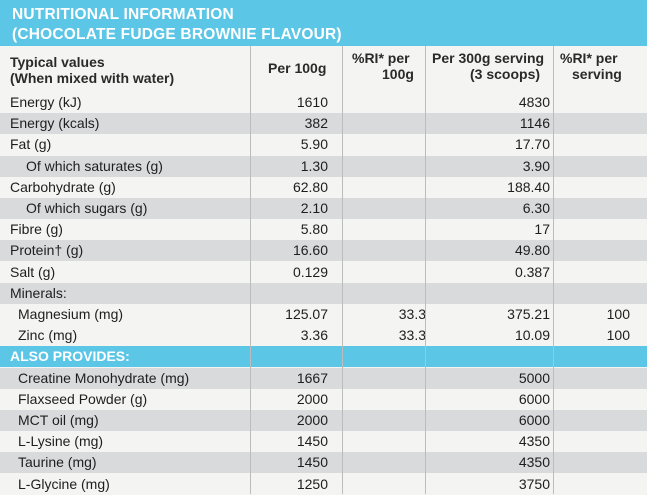 The width and height of the screenshot is (647, 495). What do you see at coordinates (534, 123) in the screenshot?
I see `per-serving-value: 1146` at bounding box center [534, 123].